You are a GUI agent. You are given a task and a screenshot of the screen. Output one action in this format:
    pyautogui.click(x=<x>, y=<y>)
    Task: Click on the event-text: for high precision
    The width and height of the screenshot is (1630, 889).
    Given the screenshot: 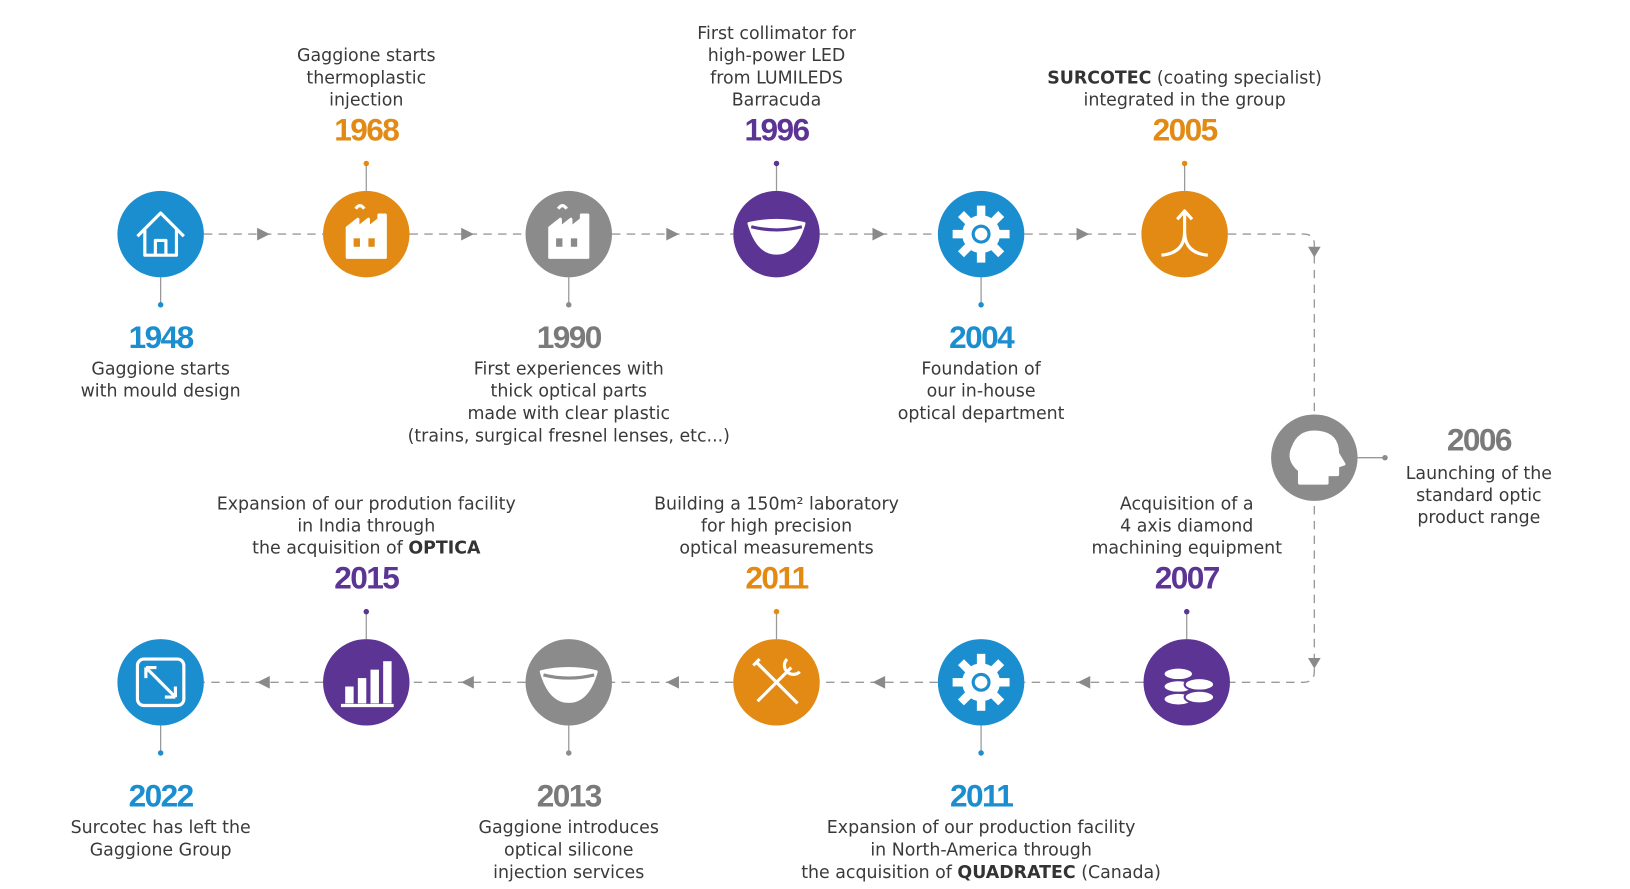 What is the action you would take?
    pyautogui.click(x=776, y=527)
    